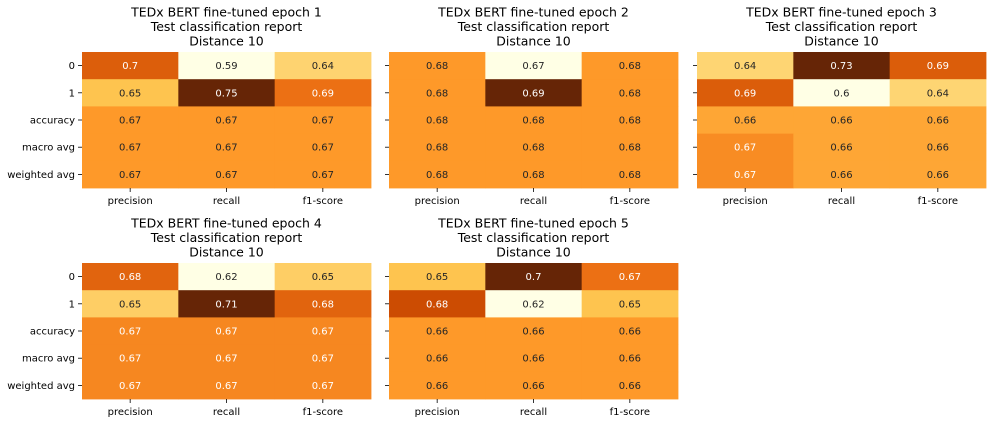 This screenshot has width=992, height=424. Describe the element at coordinates (48, 148) in the screenshot. I see `row-tick-label: macro avg` at that location.